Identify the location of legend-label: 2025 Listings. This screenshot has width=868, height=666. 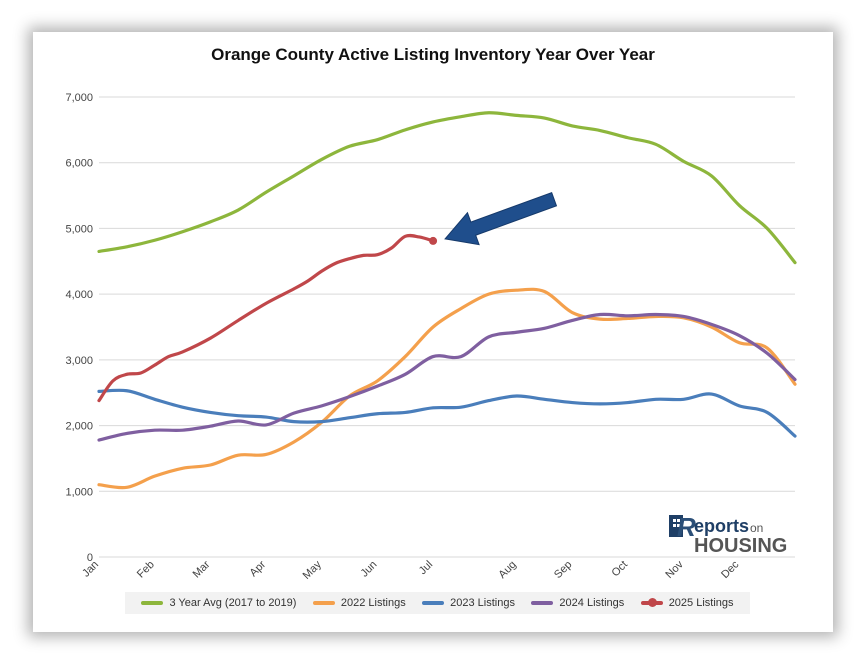
(701, 603).